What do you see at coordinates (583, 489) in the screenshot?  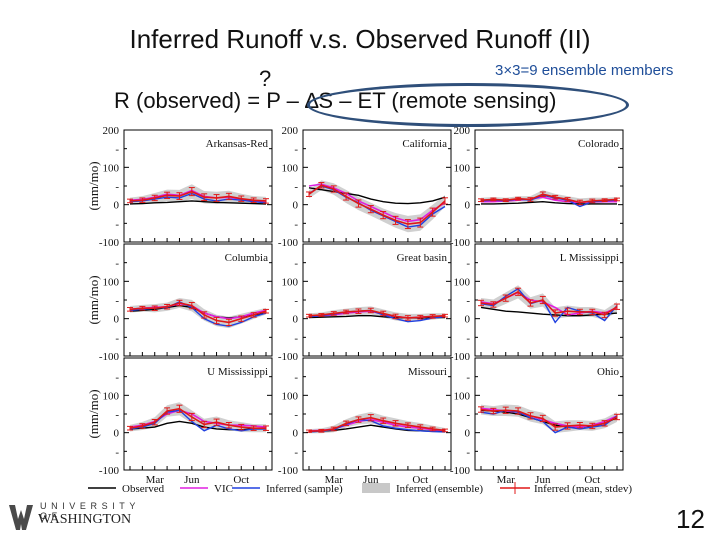 I see `legend-label: Inferred (mean, stdev)` at bounding box center [583, 489].